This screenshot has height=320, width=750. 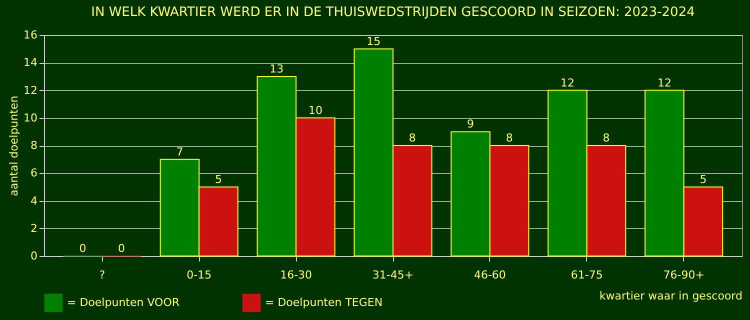 What do you see at coordinates (393, 12) in the screenshot?
I see `chart-title: IN WELK KWARTIER WERD ER IN DE THUISWEDSTRIJDEN GESCOORD IN SEIZOEN: 2023-2024` at bounding box center [393, 12].